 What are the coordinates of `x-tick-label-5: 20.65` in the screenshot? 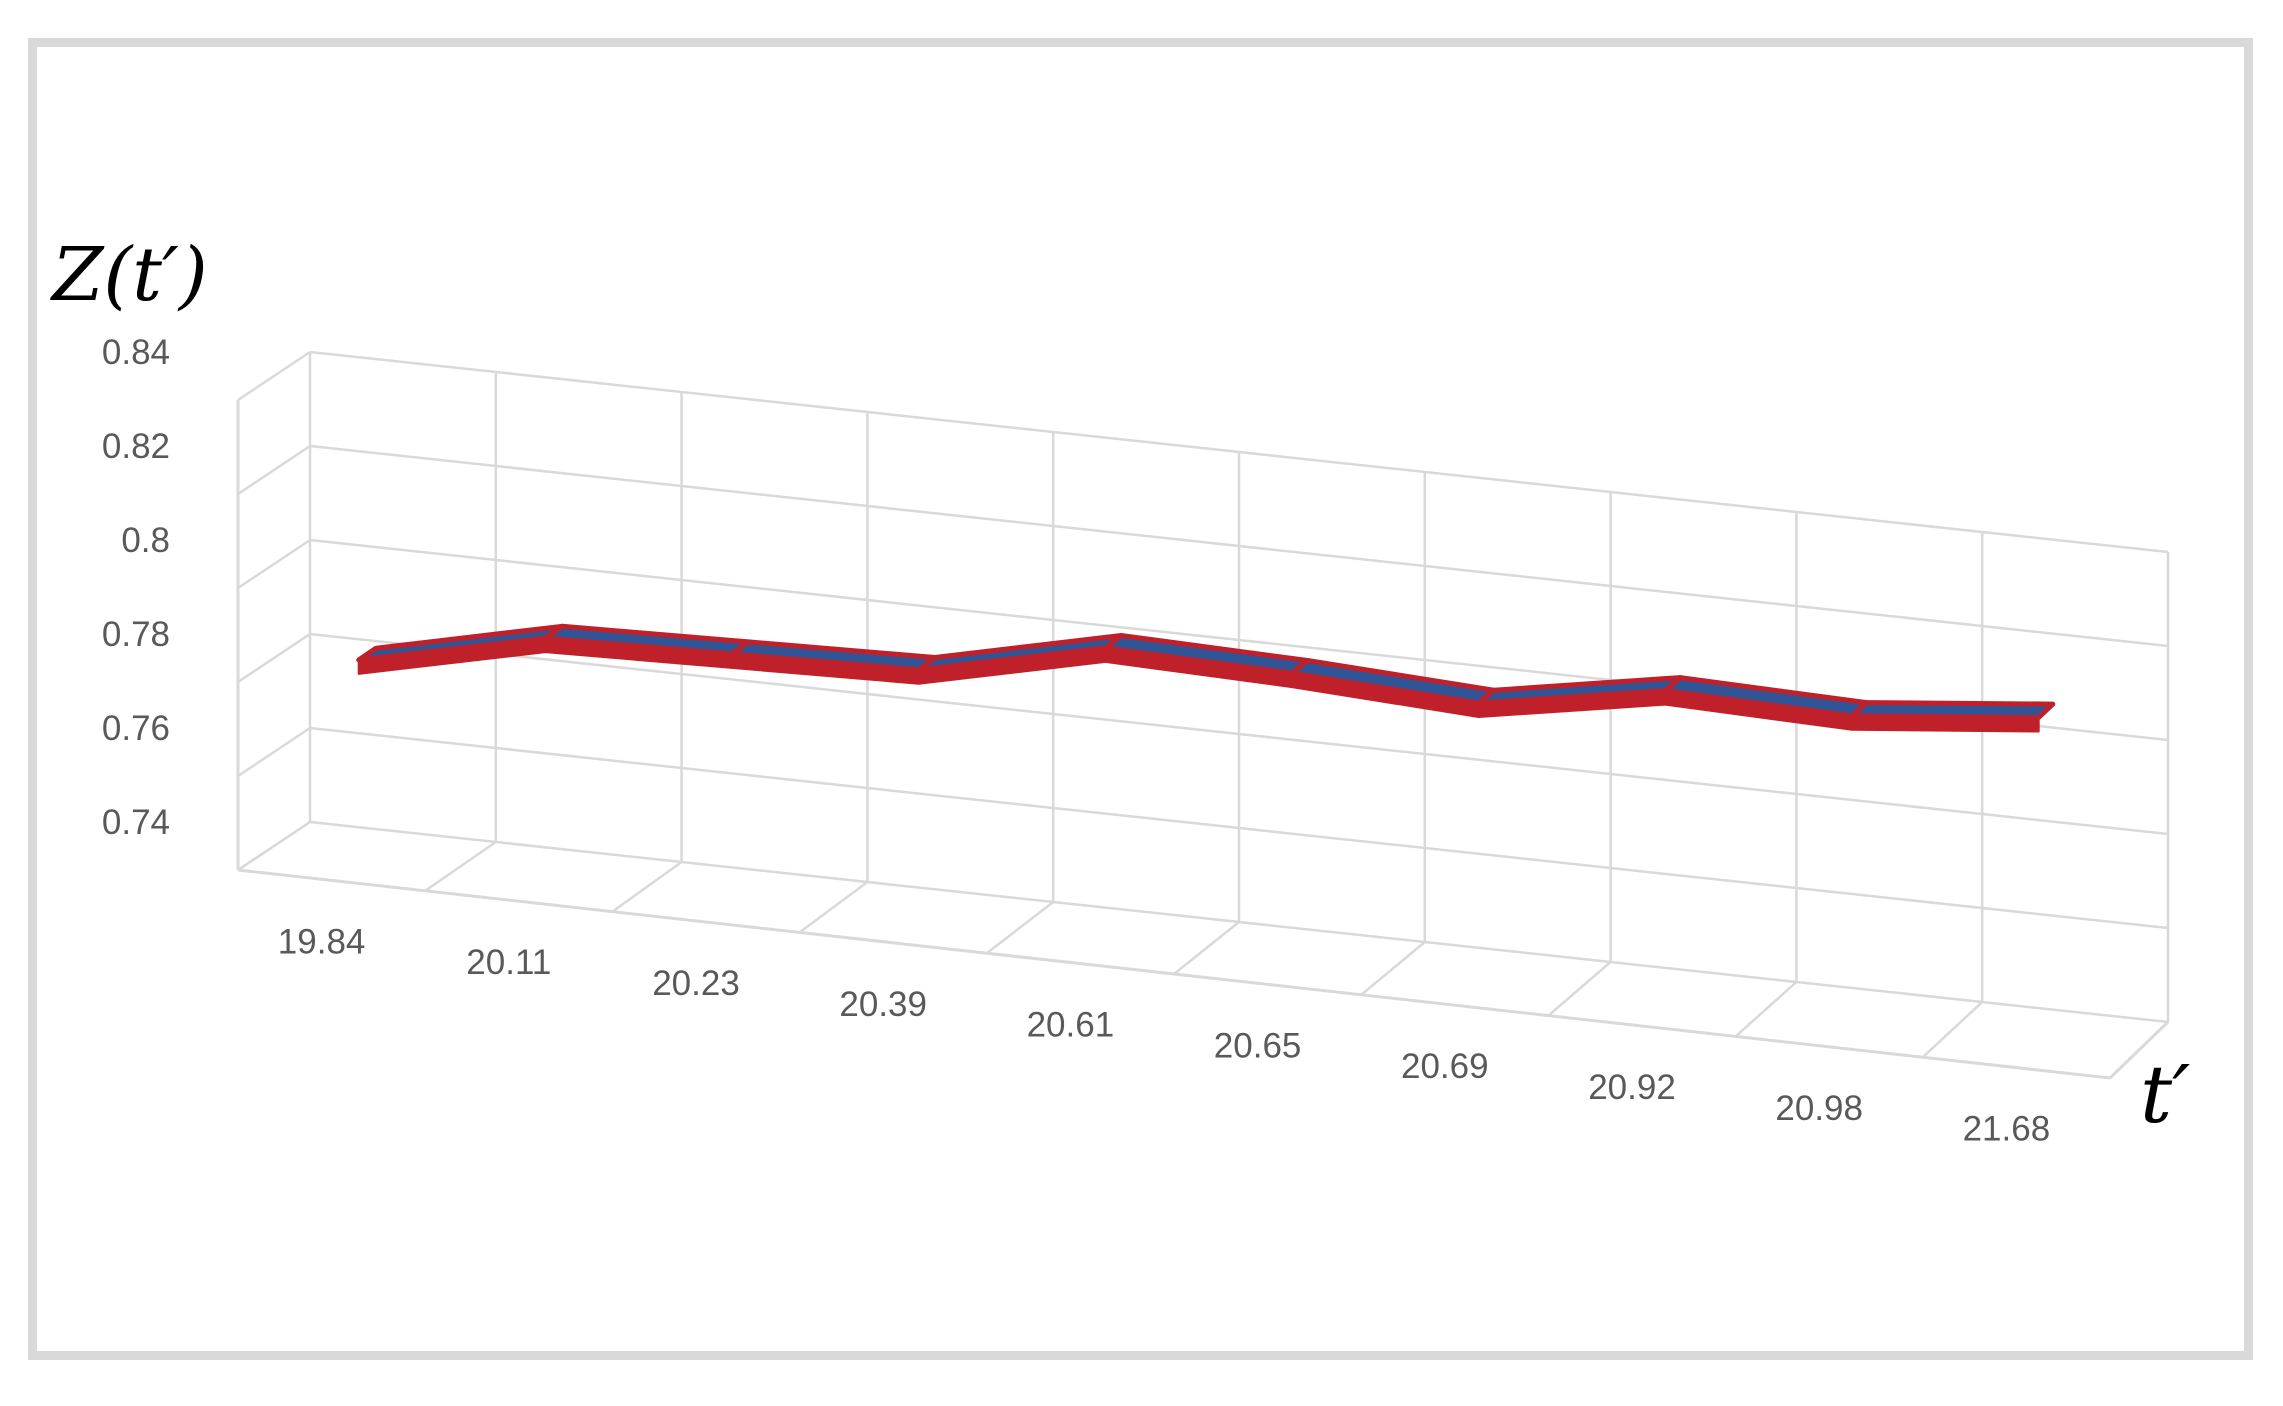 It's located at (1258, 1045).